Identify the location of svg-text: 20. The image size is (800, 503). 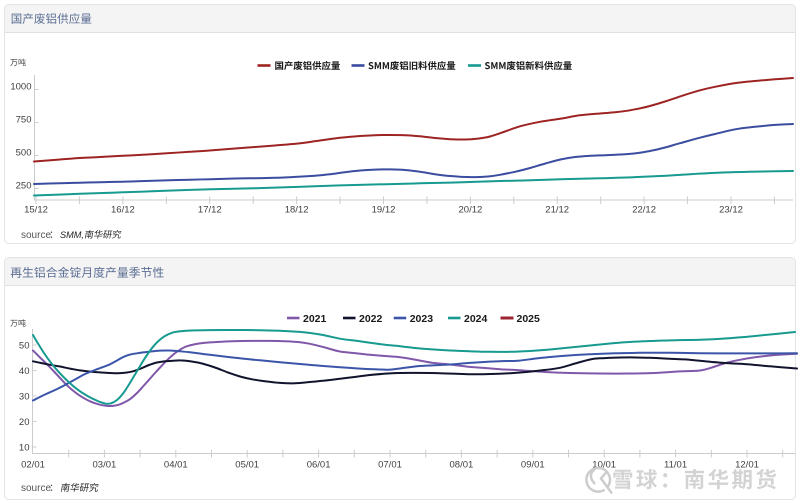
(24, 422).